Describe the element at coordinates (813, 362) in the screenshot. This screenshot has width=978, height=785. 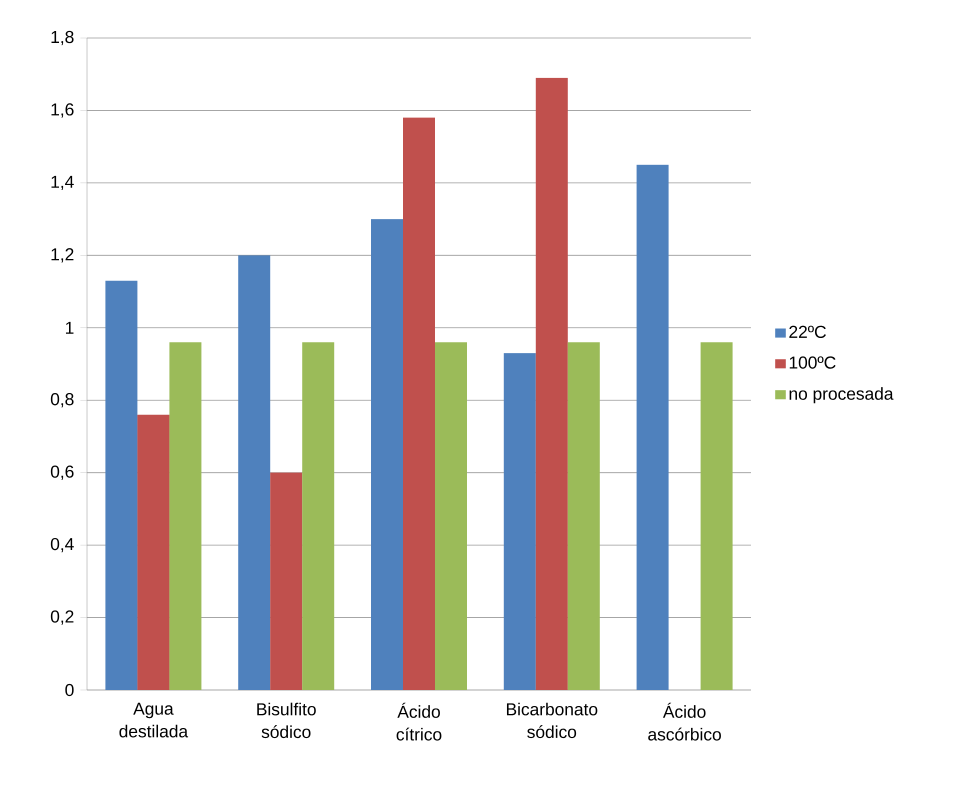
I see `legend-label: 100ºC` at that location.